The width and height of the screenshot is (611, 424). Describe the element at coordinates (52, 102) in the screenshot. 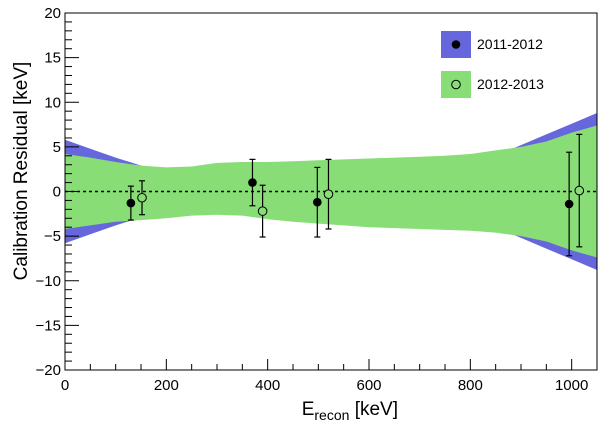

I see `y-tick-label: 10` at that location.